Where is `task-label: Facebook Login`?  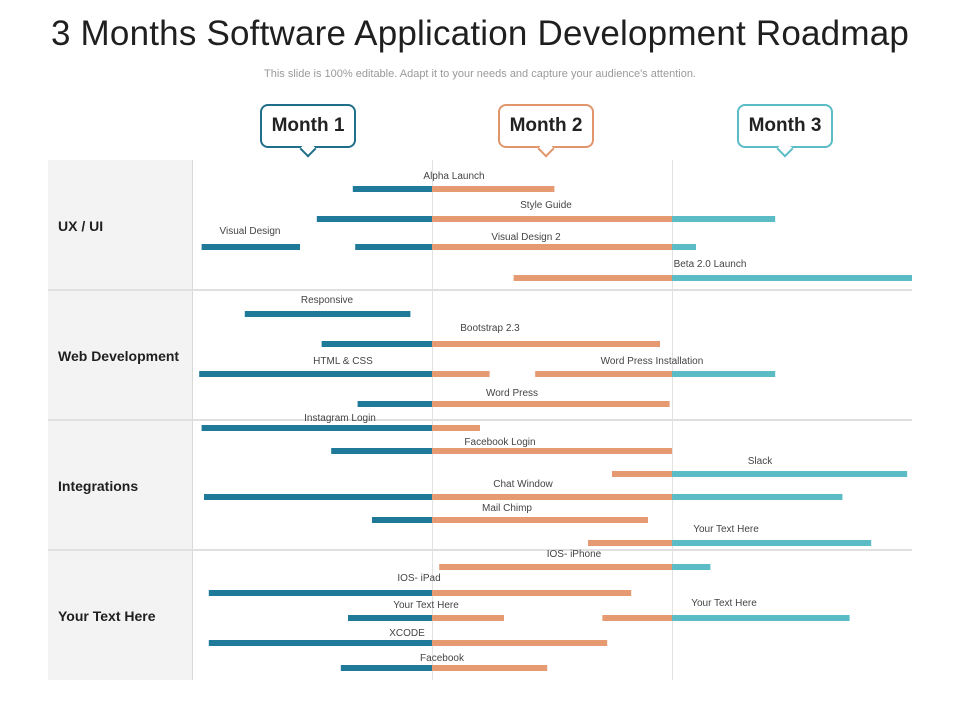
task-label: Facebook Login is located at coordinates (499, 442).